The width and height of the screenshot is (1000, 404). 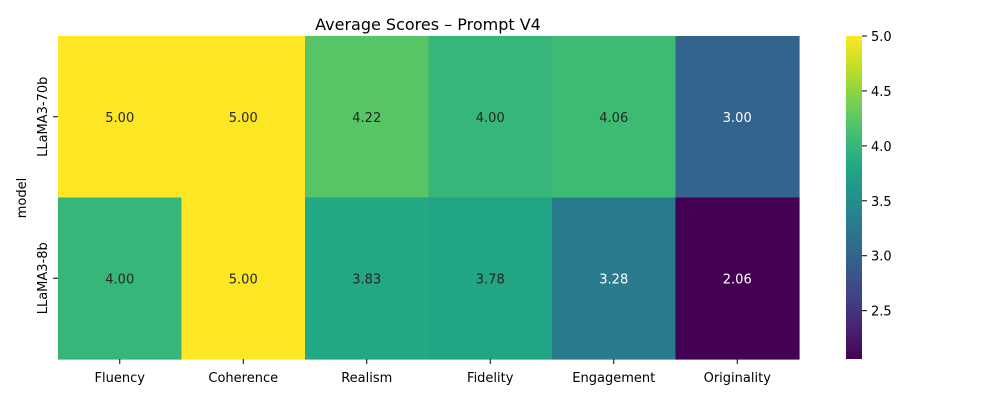 I want to click on colorbar: 2.5 3.0 3.5 4.0 4.5 5.0, so click(x=869, y=194).